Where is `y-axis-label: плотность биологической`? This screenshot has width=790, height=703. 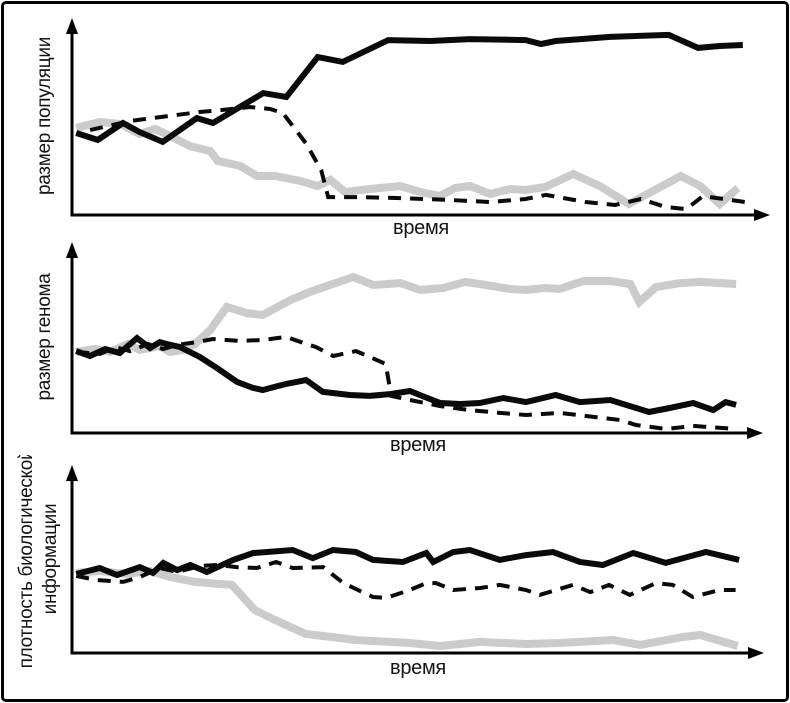 y-axis-label: плотность биологической is located at coordinates (26, 561).